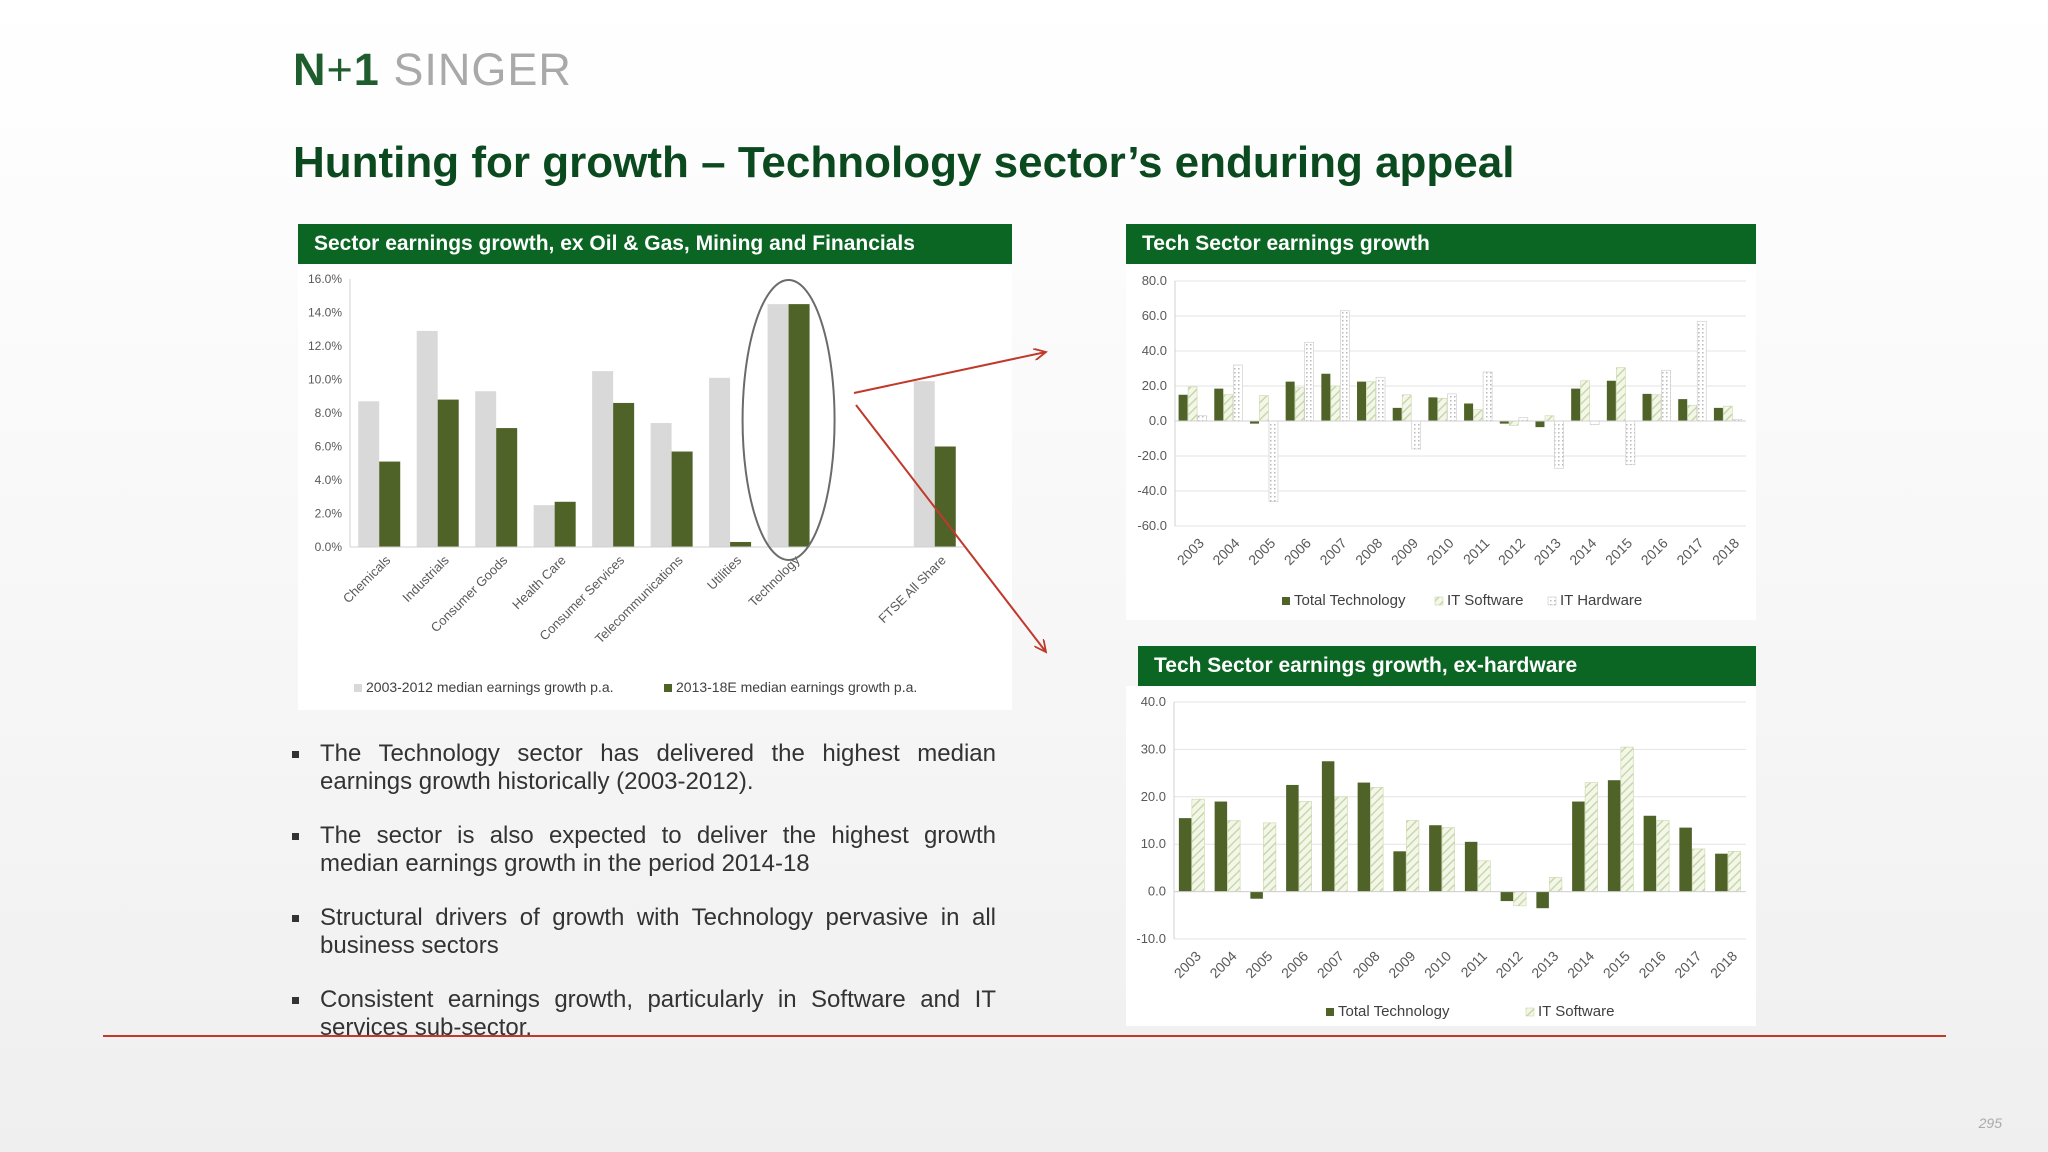  What do you see at coordinates (329, 514) in the screenshot?
I see `y-tick-label: 2.0%` at bounding box center [329, 514].